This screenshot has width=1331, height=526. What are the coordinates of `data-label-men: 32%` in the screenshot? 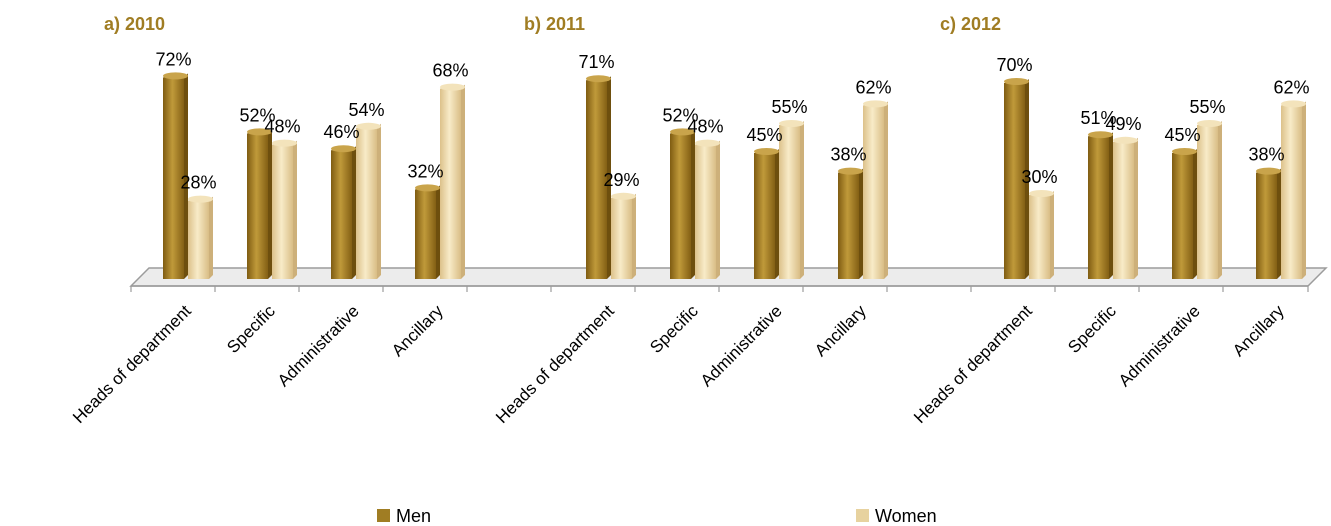 It's located at (425, 171).